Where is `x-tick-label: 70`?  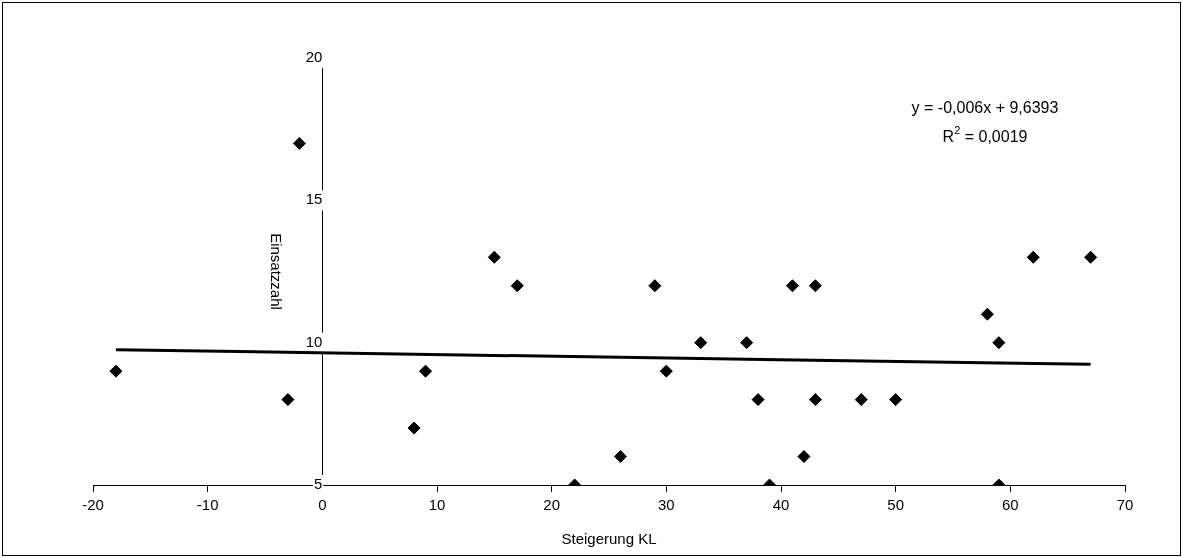
x-tick-label: 70 is located at coordinates (1125, 505).